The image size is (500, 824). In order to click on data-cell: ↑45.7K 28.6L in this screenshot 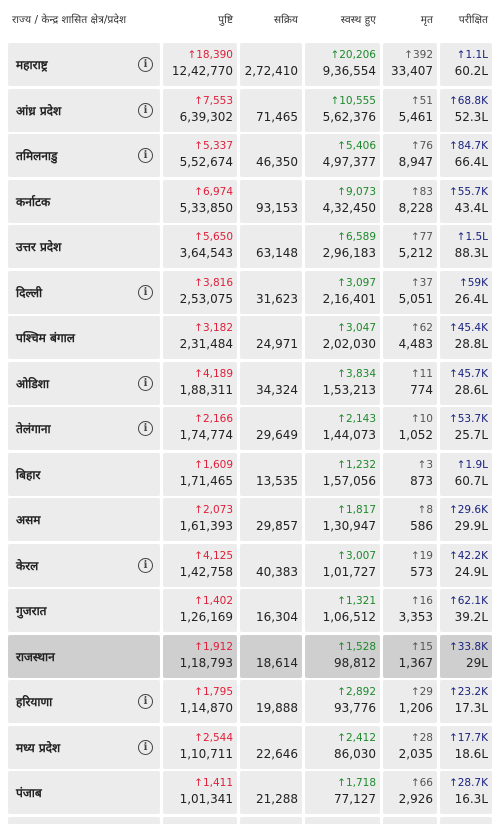, I will do `click(466, 383)`.